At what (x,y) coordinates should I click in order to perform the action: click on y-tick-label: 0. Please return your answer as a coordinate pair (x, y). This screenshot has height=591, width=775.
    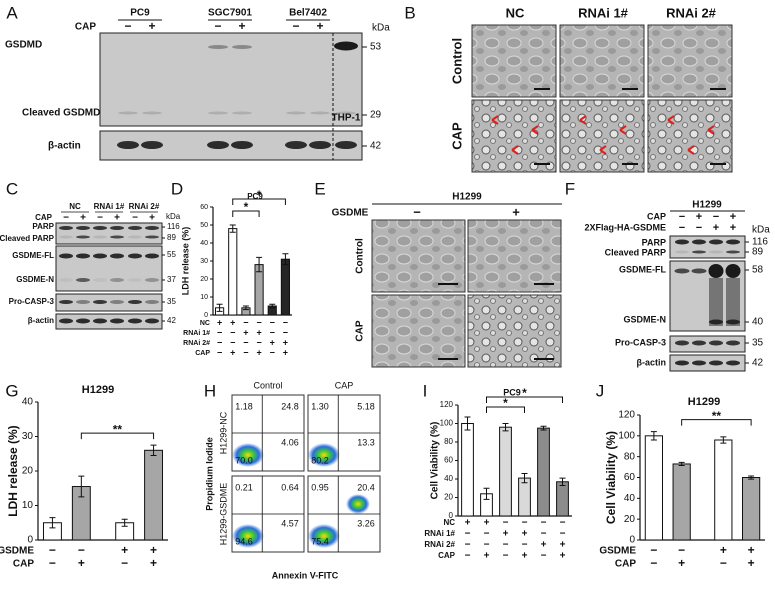
    Looking at the image, I should click on (206, 315).